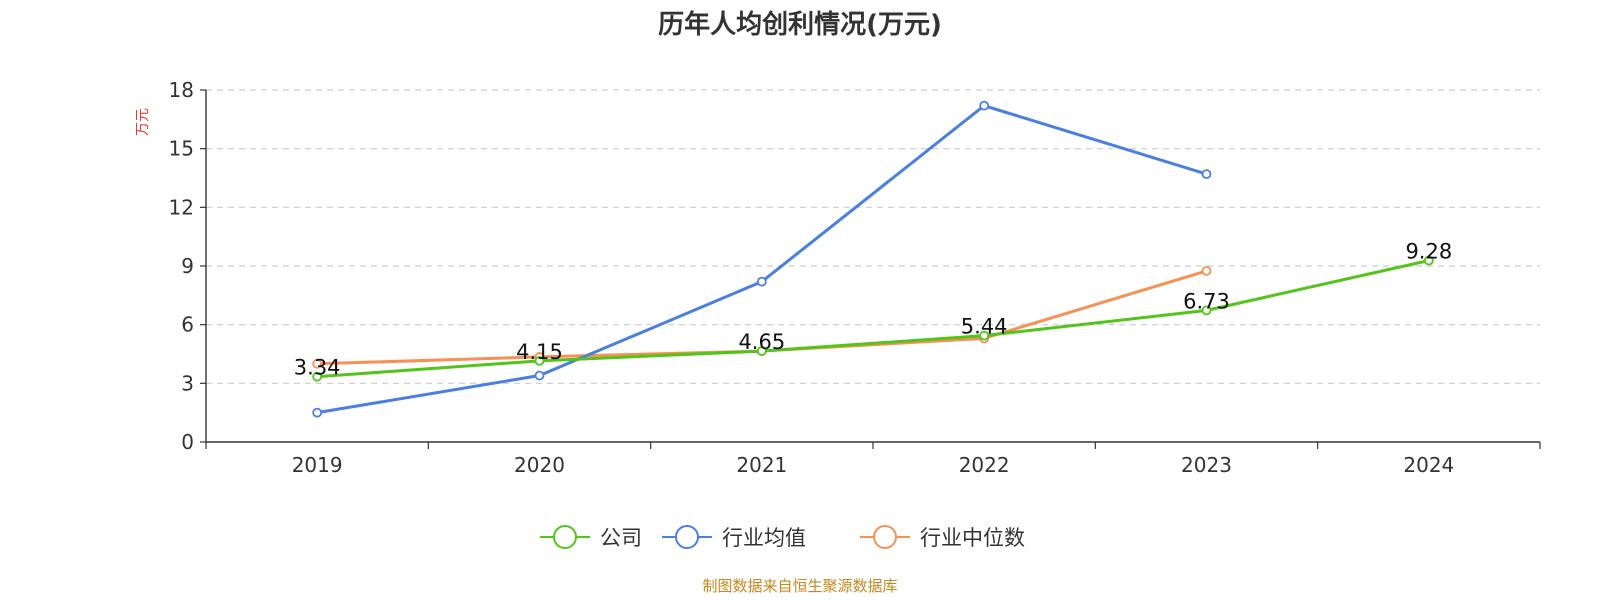  I want to click on y-axis-label: 万元, so click(143, 122).